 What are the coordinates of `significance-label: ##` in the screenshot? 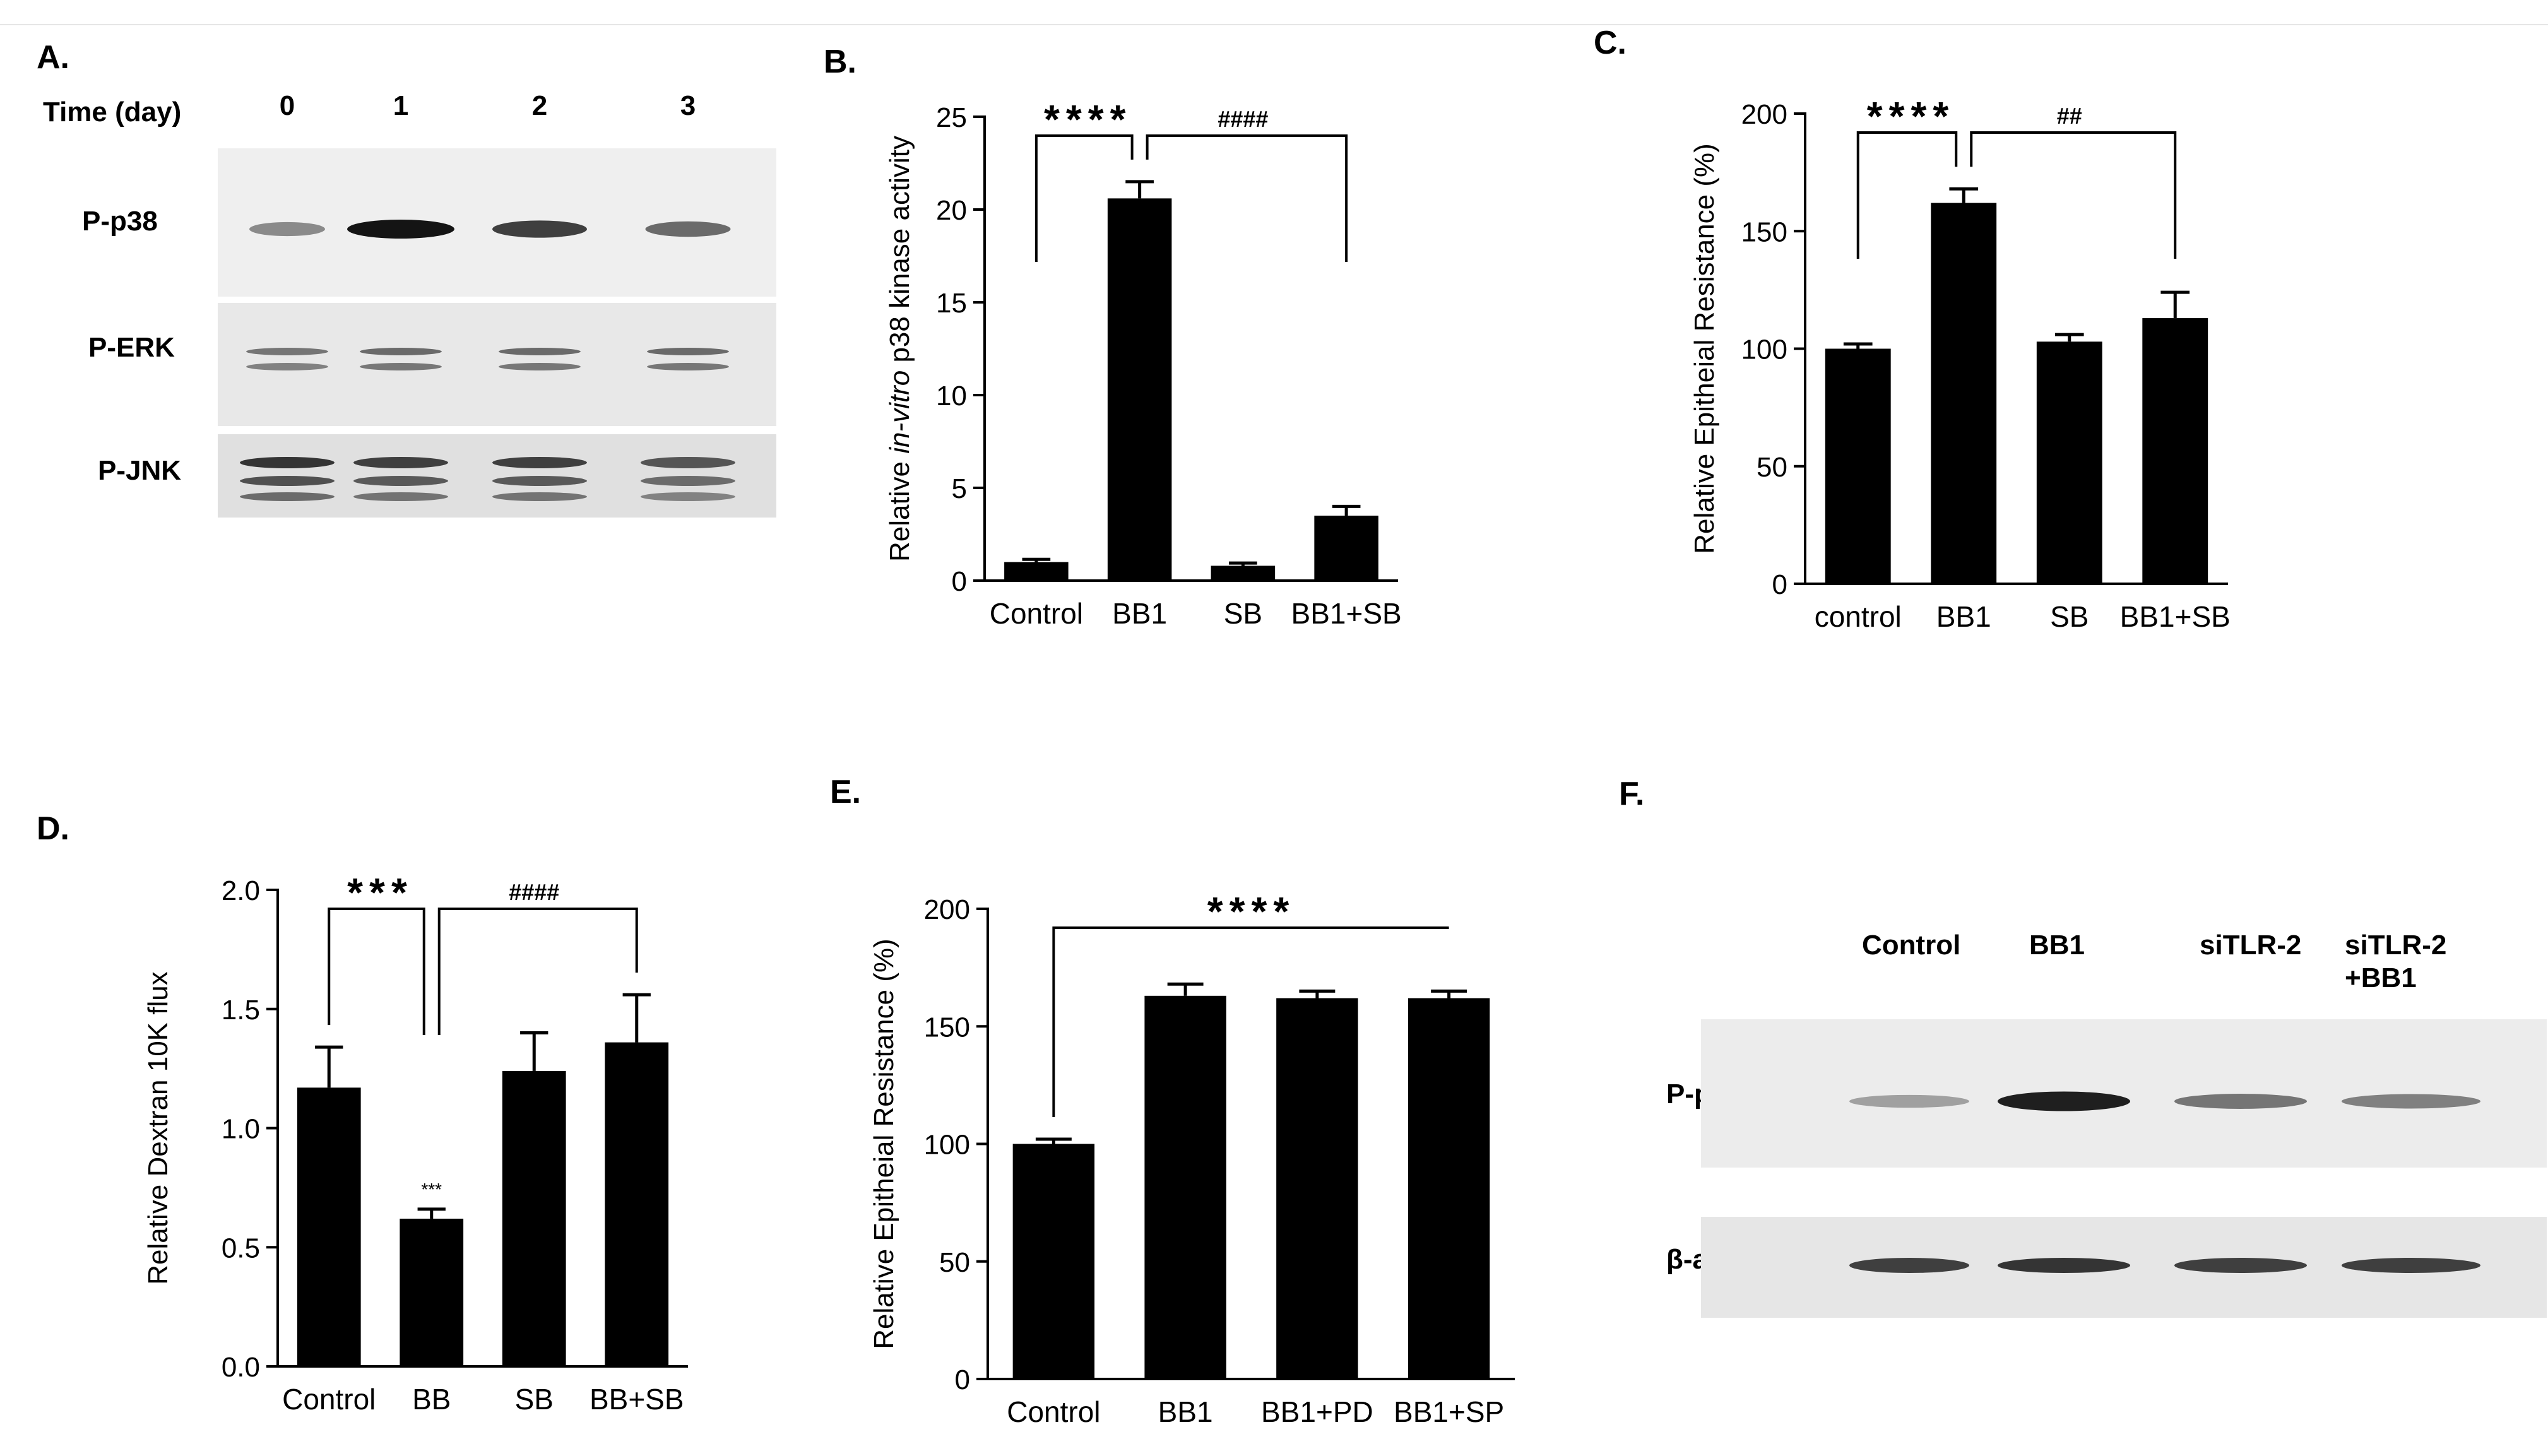 It's located at (2069, 116).